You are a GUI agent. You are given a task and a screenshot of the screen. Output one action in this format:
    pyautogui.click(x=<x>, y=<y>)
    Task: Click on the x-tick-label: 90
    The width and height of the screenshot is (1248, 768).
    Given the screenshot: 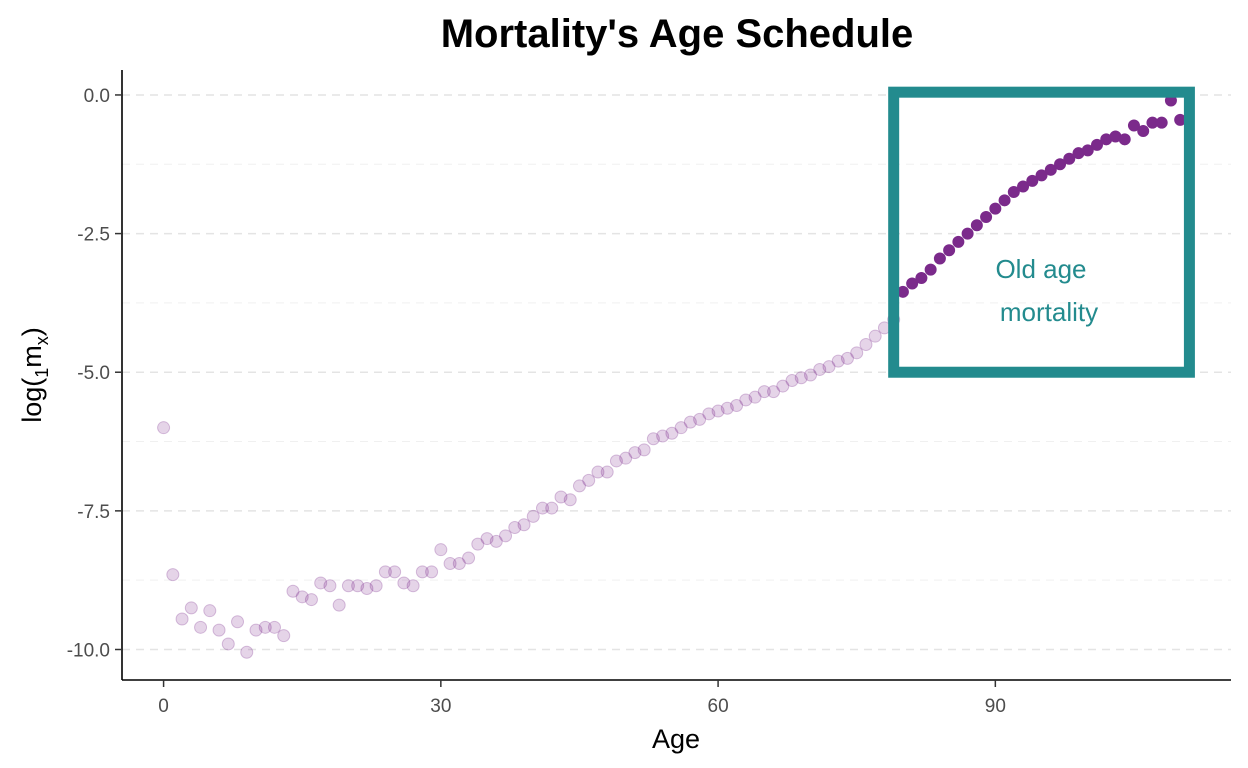 What is the action you would take?
    pyautogui.click(x=995, y=706)
    